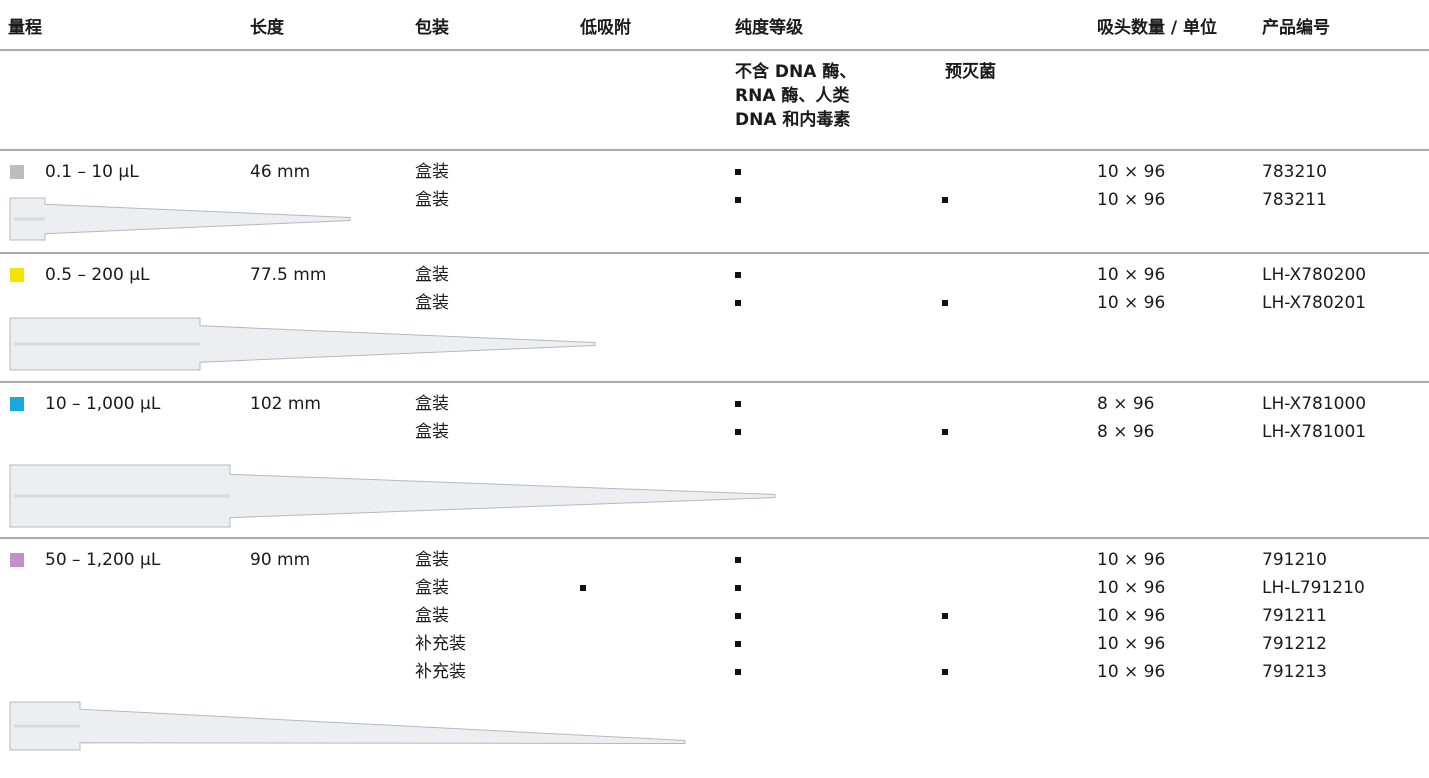 The image size is (1429, 778). Describe the element at coordinates (288, 275) in the screenshot. I see `length: 77.5 mm` at that location.